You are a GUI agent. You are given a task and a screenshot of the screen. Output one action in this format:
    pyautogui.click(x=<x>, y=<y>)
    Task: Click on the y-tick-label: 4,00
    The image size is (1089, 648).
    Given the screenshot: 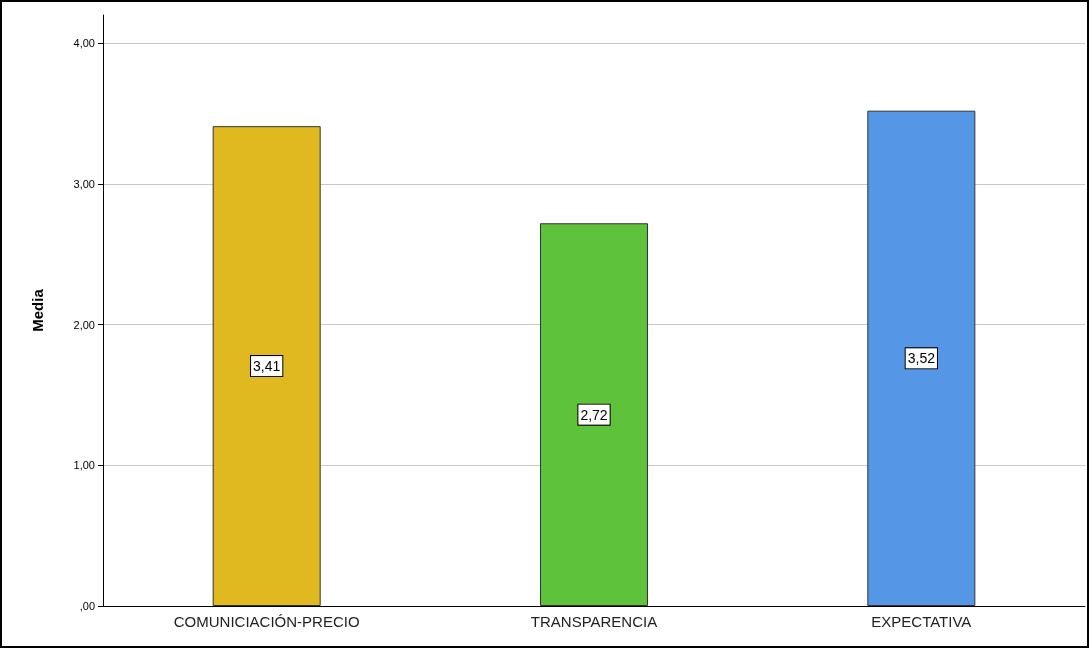 What is the action you would take?
    pyautogui.click(x=84, y=43)
    